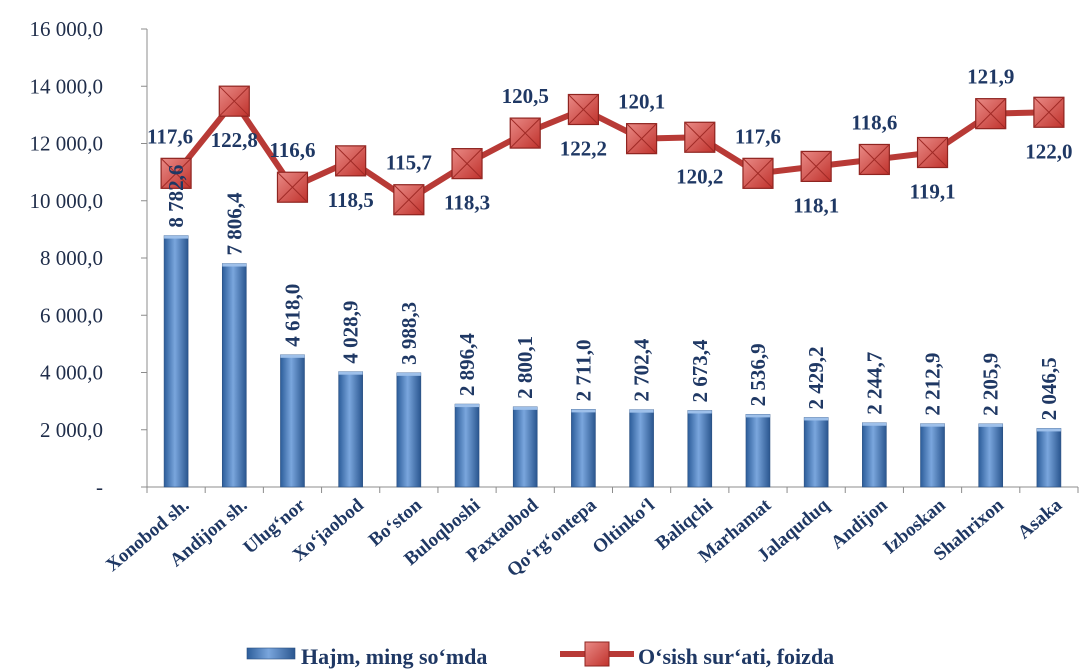 The height and width of the screenshot is (672, 1085). What do you see at coordinates (67, 29) in the screenshot?
I see `y-tick-label: 16 000,0` at bounding box center [67, 29].